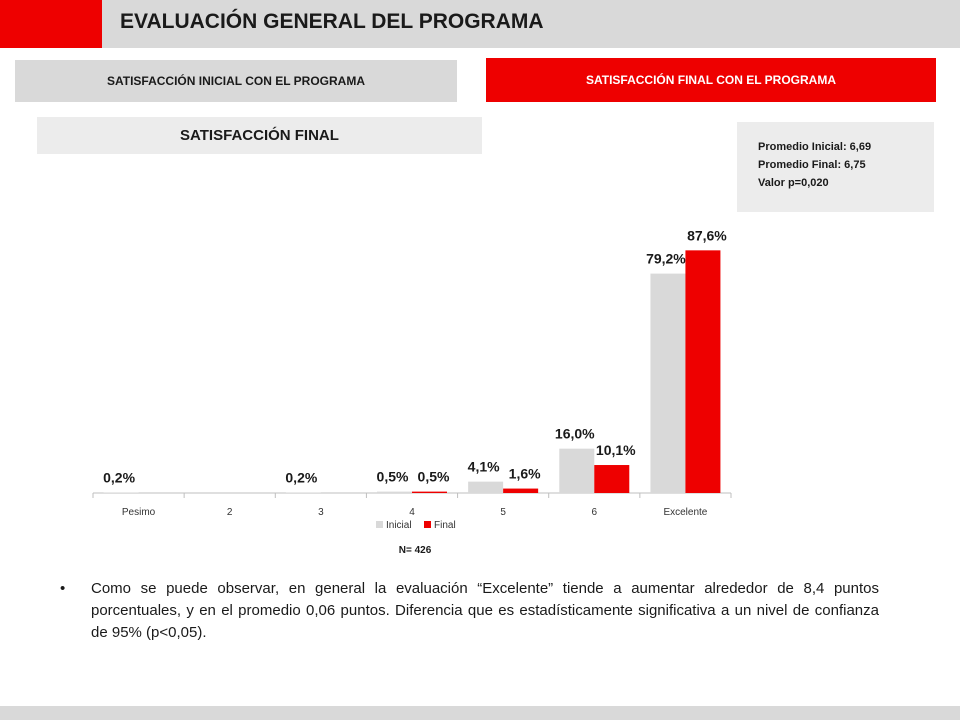  I want to click on x-tick-label-5: 6, so click(595, 512).